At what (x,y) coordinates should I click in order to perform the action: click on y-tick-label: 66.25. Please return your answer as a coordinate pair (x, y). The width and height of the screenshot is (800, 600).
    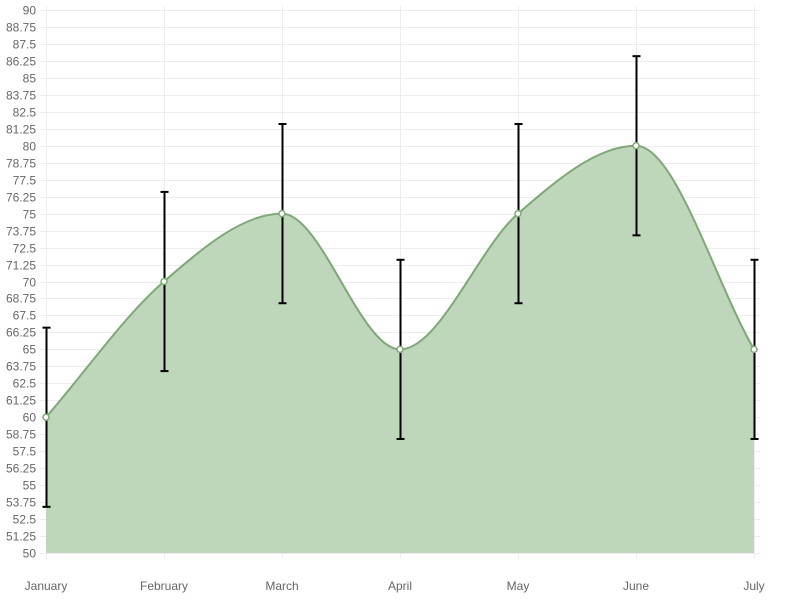
    Looking at the image, I should click on (21, 333).